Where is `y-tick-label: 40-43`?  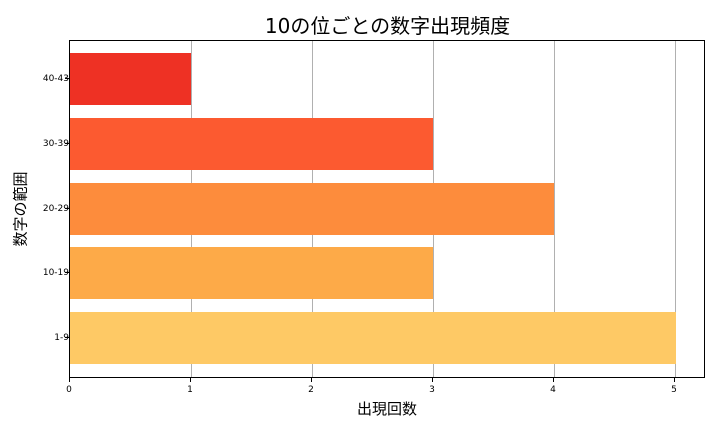 y-tick-label: 40-43 is located at coordinates (55, 79).